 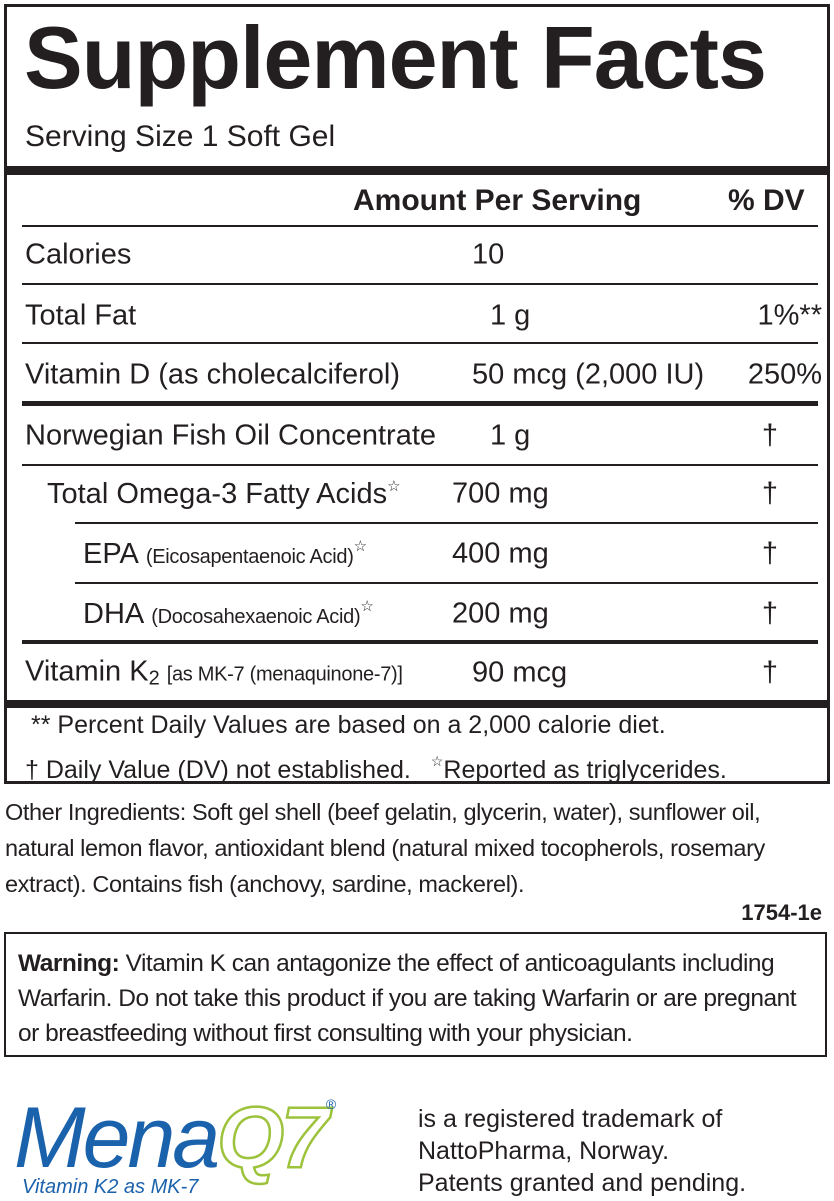 What do you see at coordinates (154, 678) in the screenshot?
I see `row-sub: 2` at bounding box center [154, 678].